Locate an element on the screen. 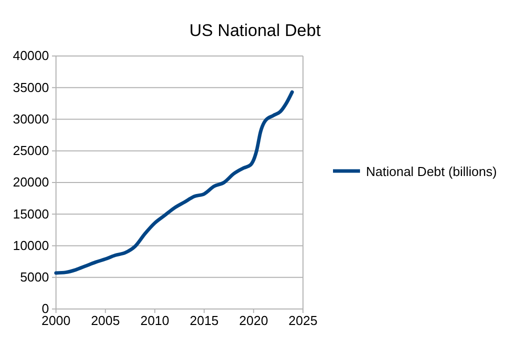 The height and width of the screenshot is (341, 510). y-tick-label: 10000 is located at coordinates (30, 245).